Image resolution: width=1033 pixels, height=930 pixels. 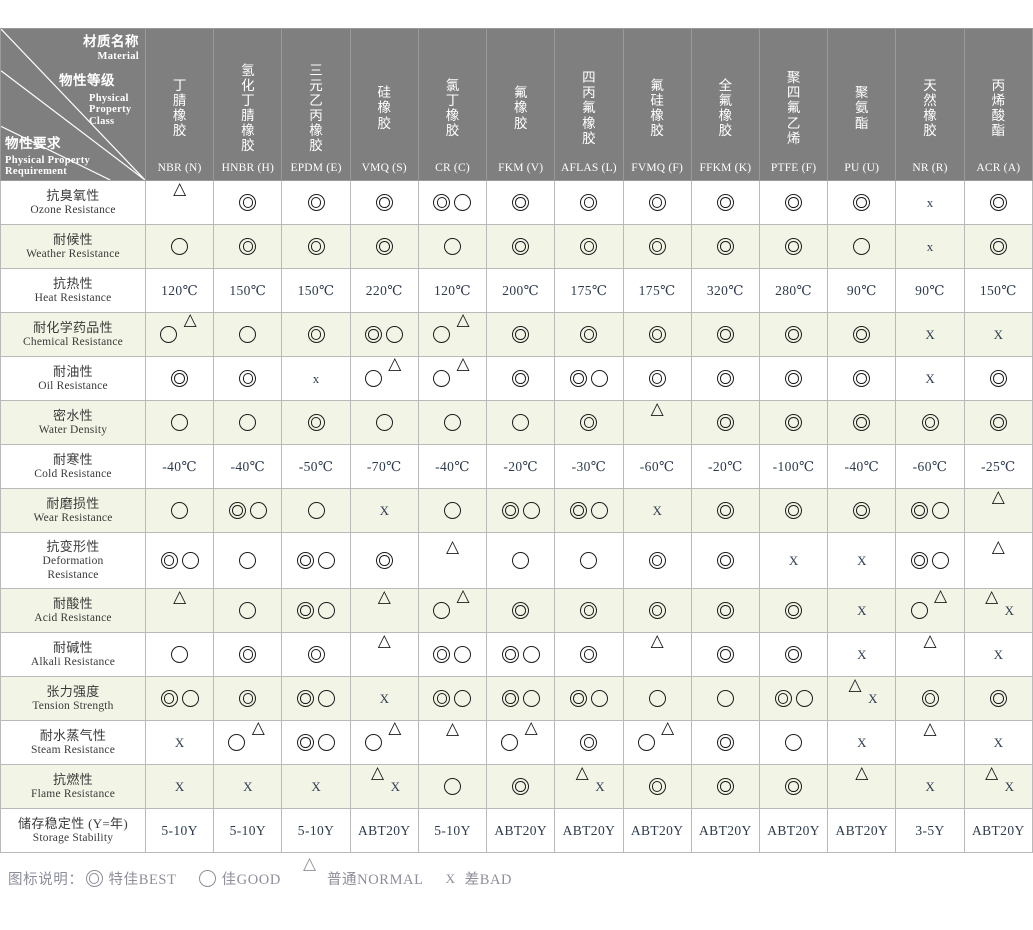 What do you see at coordinates (73, 298) in the screenshot?
I see `property-label-en: Heat Resistance` at bounding box center [73, 298].